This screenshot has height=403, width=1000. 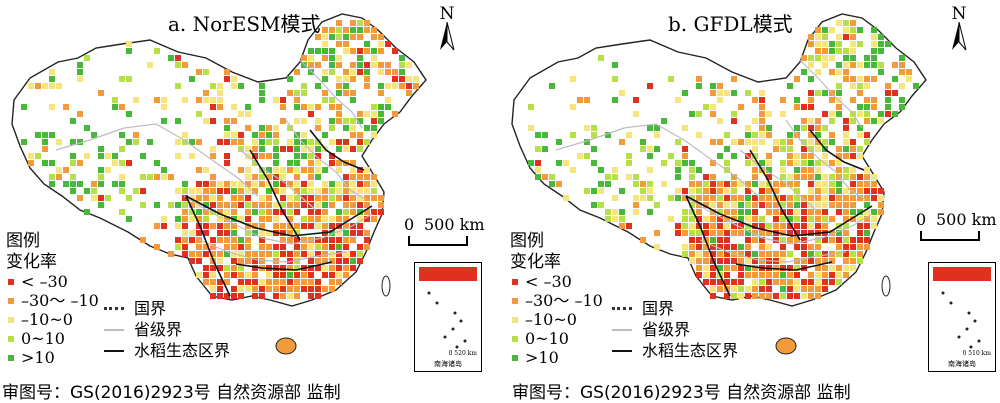 I want to click on legend-swatch, so click(x=11, y=319).